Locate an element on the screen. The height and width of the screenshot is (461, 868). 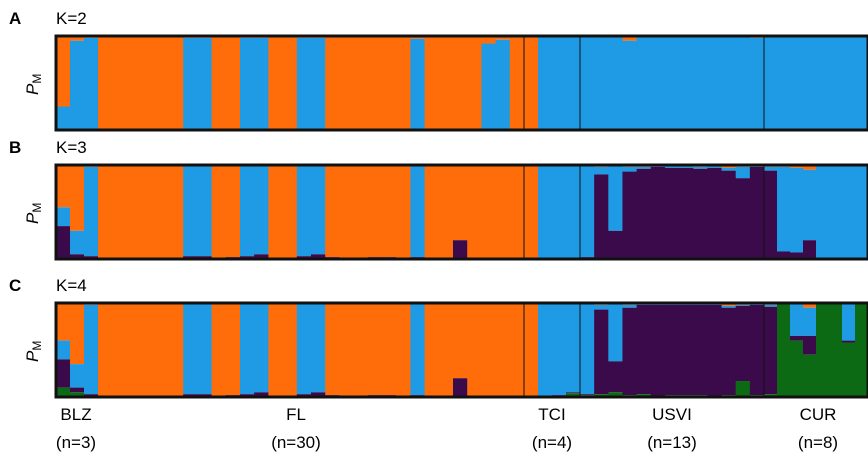
population-sample-size: (n=13) is located at coordinates (672, 442).